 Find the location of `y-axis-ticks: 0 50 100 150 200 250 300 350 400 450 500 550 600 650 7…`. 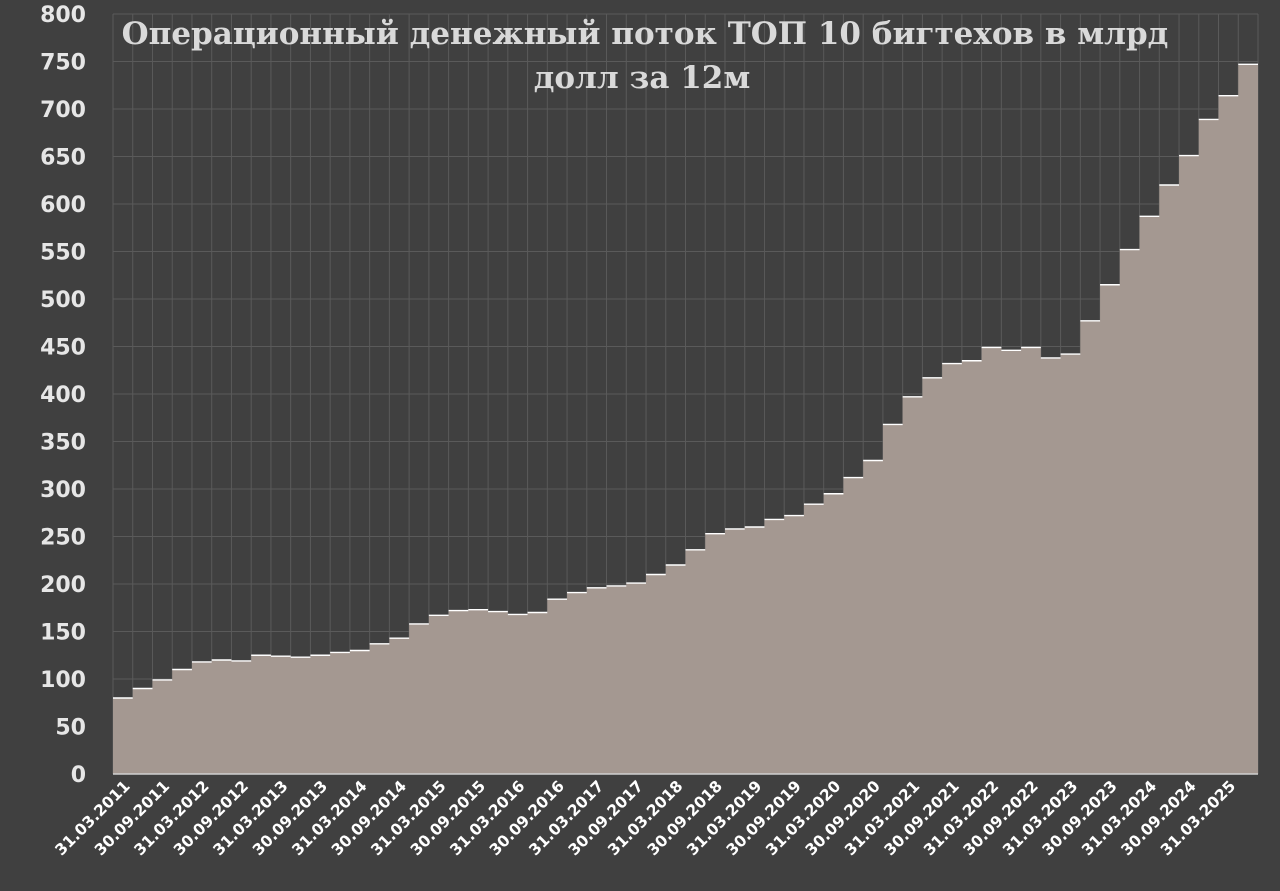

y-axis-ticks: 0 50 100 150 200 250 300 350 400 450 500 550 600 650 7… is located at coordinates (63, 395).